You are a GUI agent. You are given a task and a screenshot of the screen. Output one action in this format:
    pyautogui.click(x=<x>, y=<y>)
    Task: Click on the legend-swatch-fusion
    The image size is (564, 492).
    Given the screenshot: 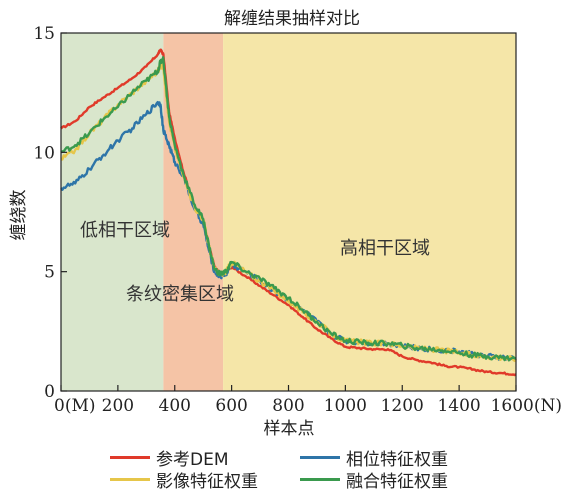 What is the action you would take?
    pyautogui.click(x=320, y=479)
    